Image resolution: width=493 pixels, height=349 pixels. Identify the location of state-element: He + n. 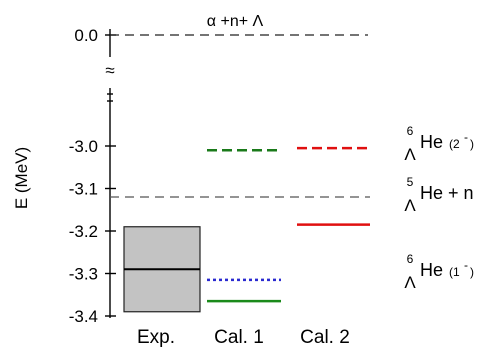
(447, 193).